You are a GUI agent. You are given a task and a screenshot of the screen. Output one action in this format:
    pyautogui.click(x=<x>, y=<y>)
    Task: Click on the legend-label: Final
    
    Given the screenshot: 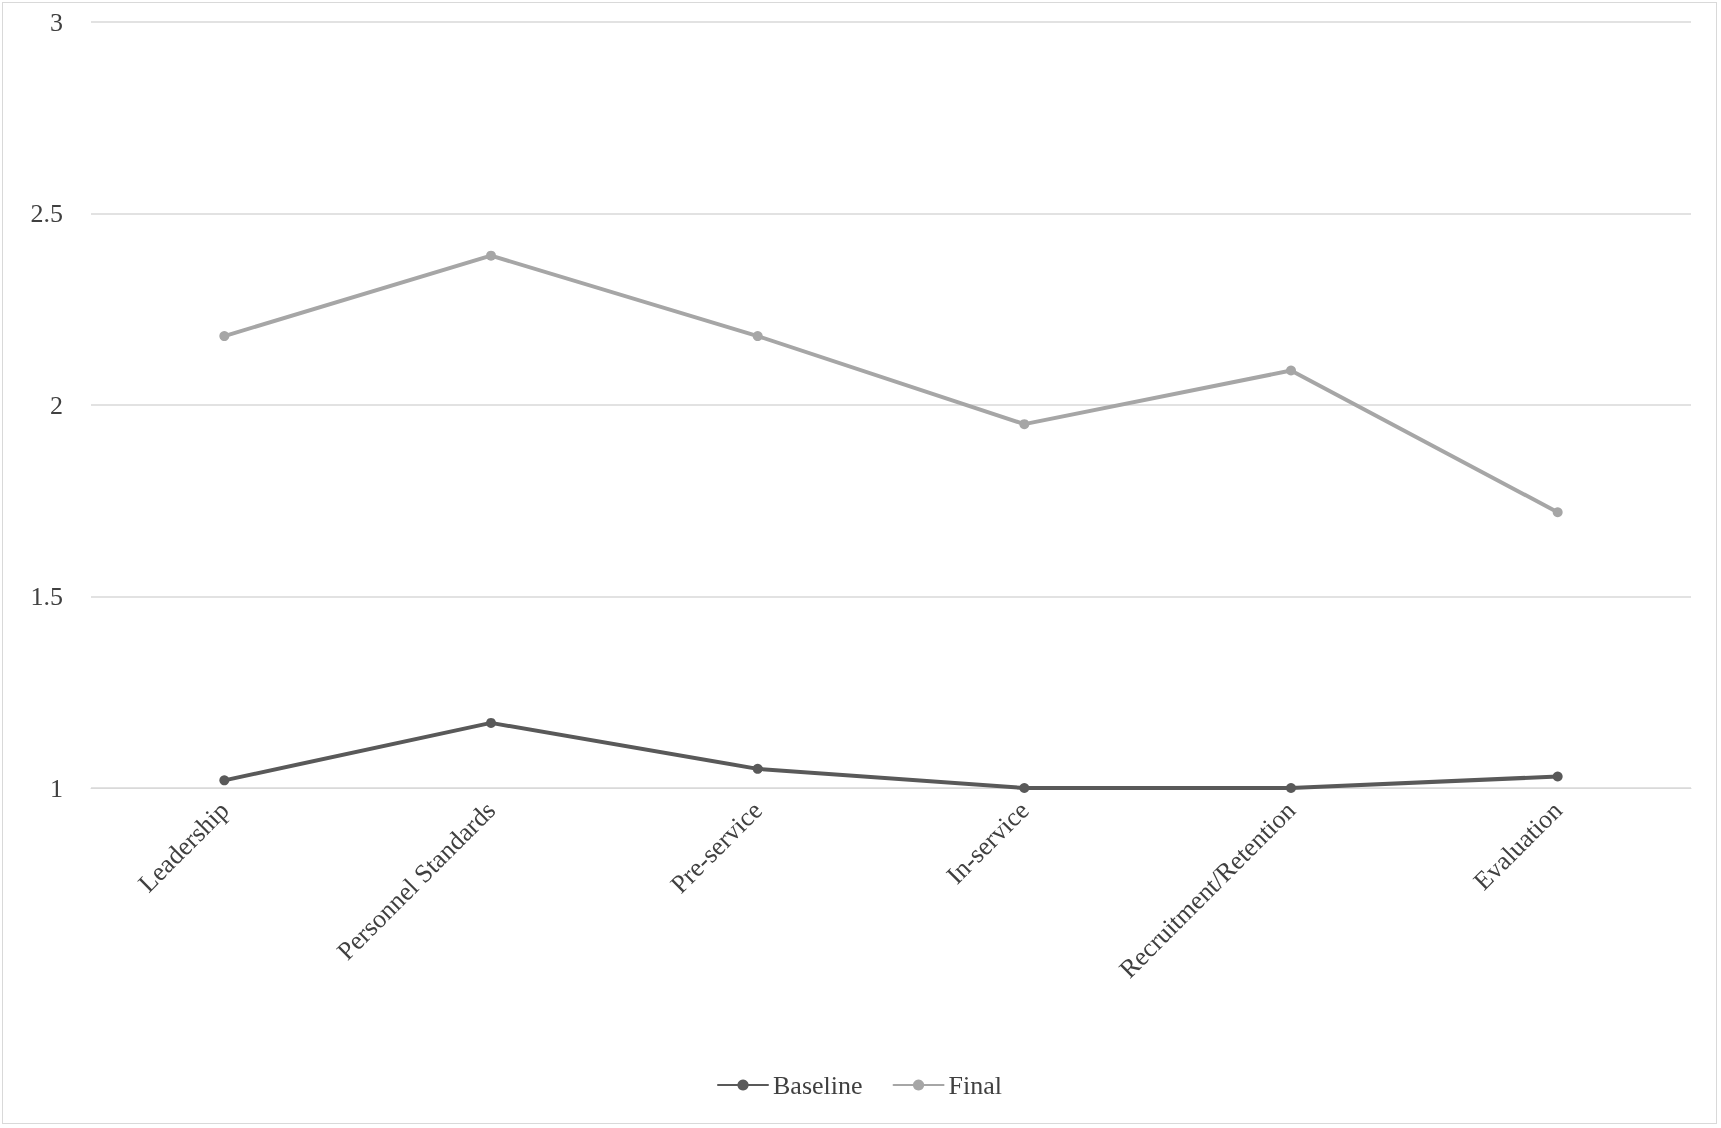 What is the action you would take?
    pyautogui.click(x=975, y=1085)
    